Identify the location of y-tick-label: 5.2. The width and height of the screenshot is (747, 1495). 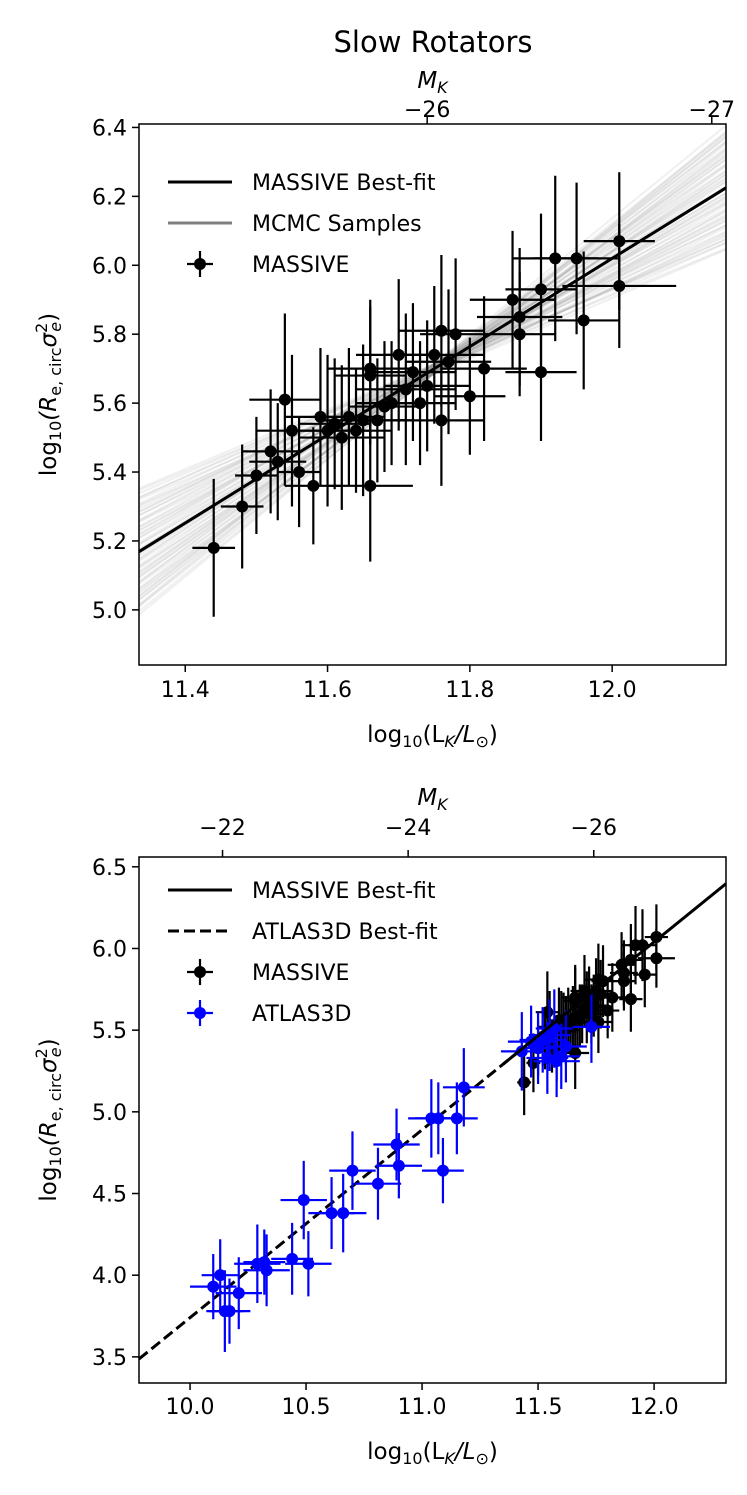
(109, 542).